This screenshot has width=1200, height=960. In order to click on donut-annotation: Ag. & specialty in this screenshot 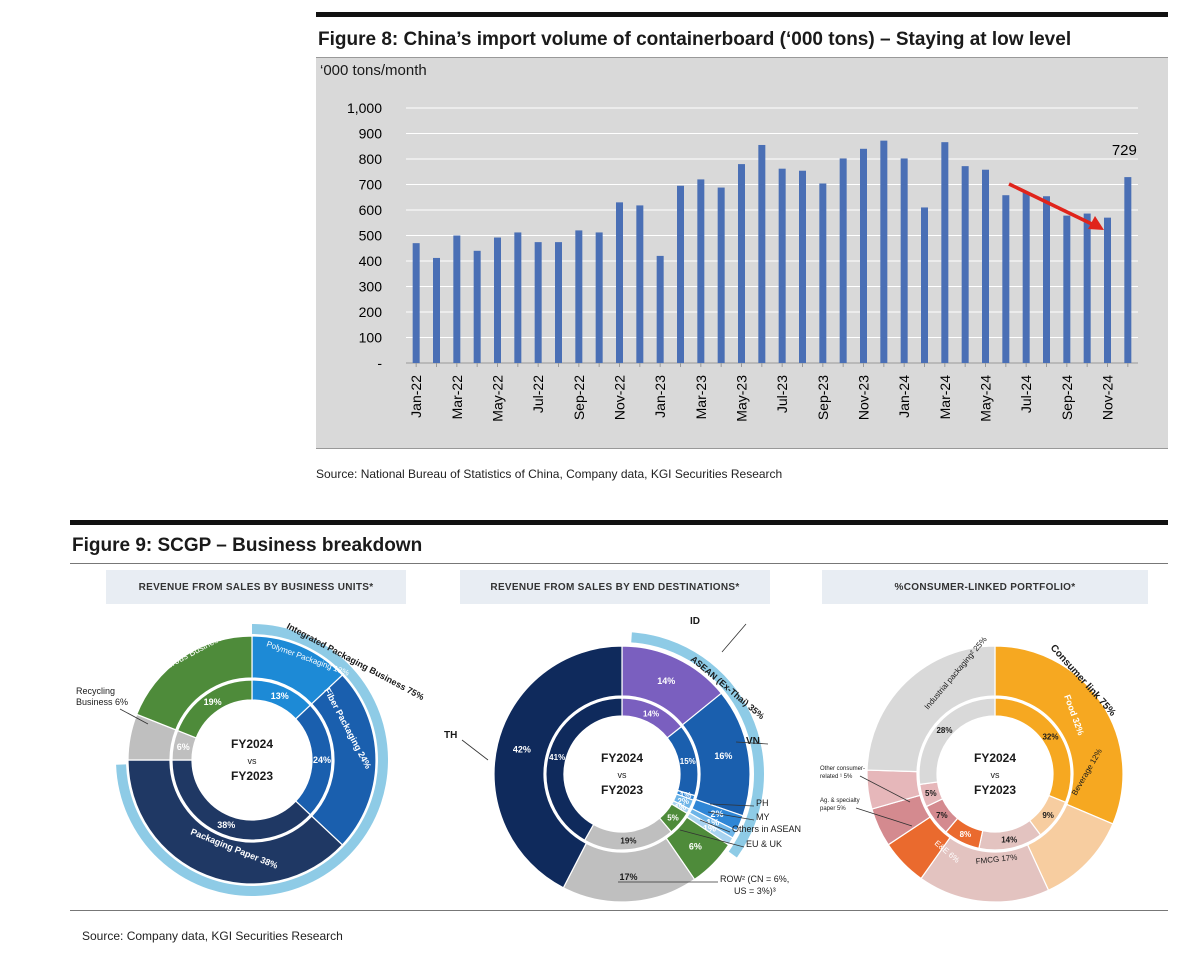, I will do `click(840, 801)`.